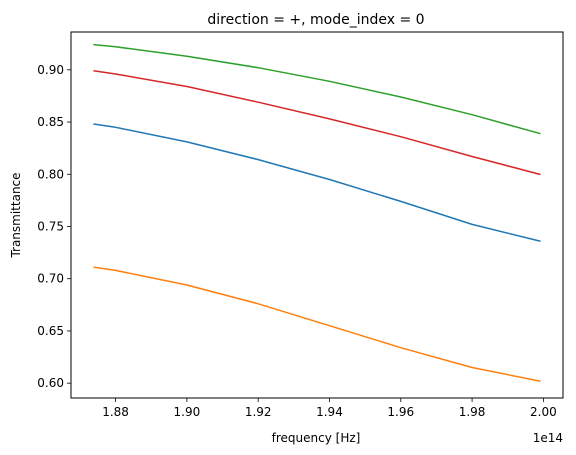  I want to click on chart-title: direction = +, mode_index = 0, so click(315, 20).